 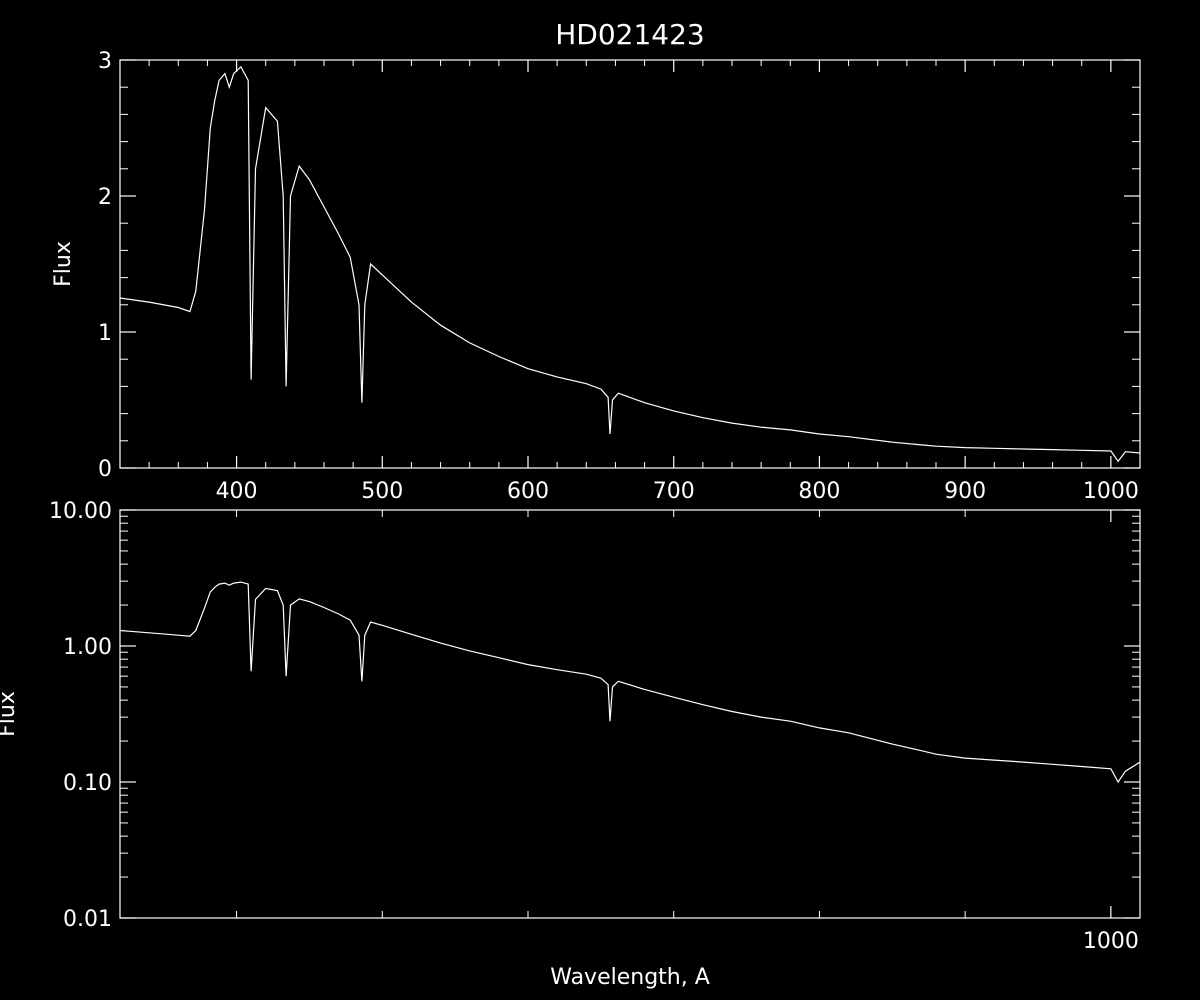 What do you see at coordinates (87, 919) in the screenshot?
I see `y-tick-label: 0.01` at bounding box center [87, 919].